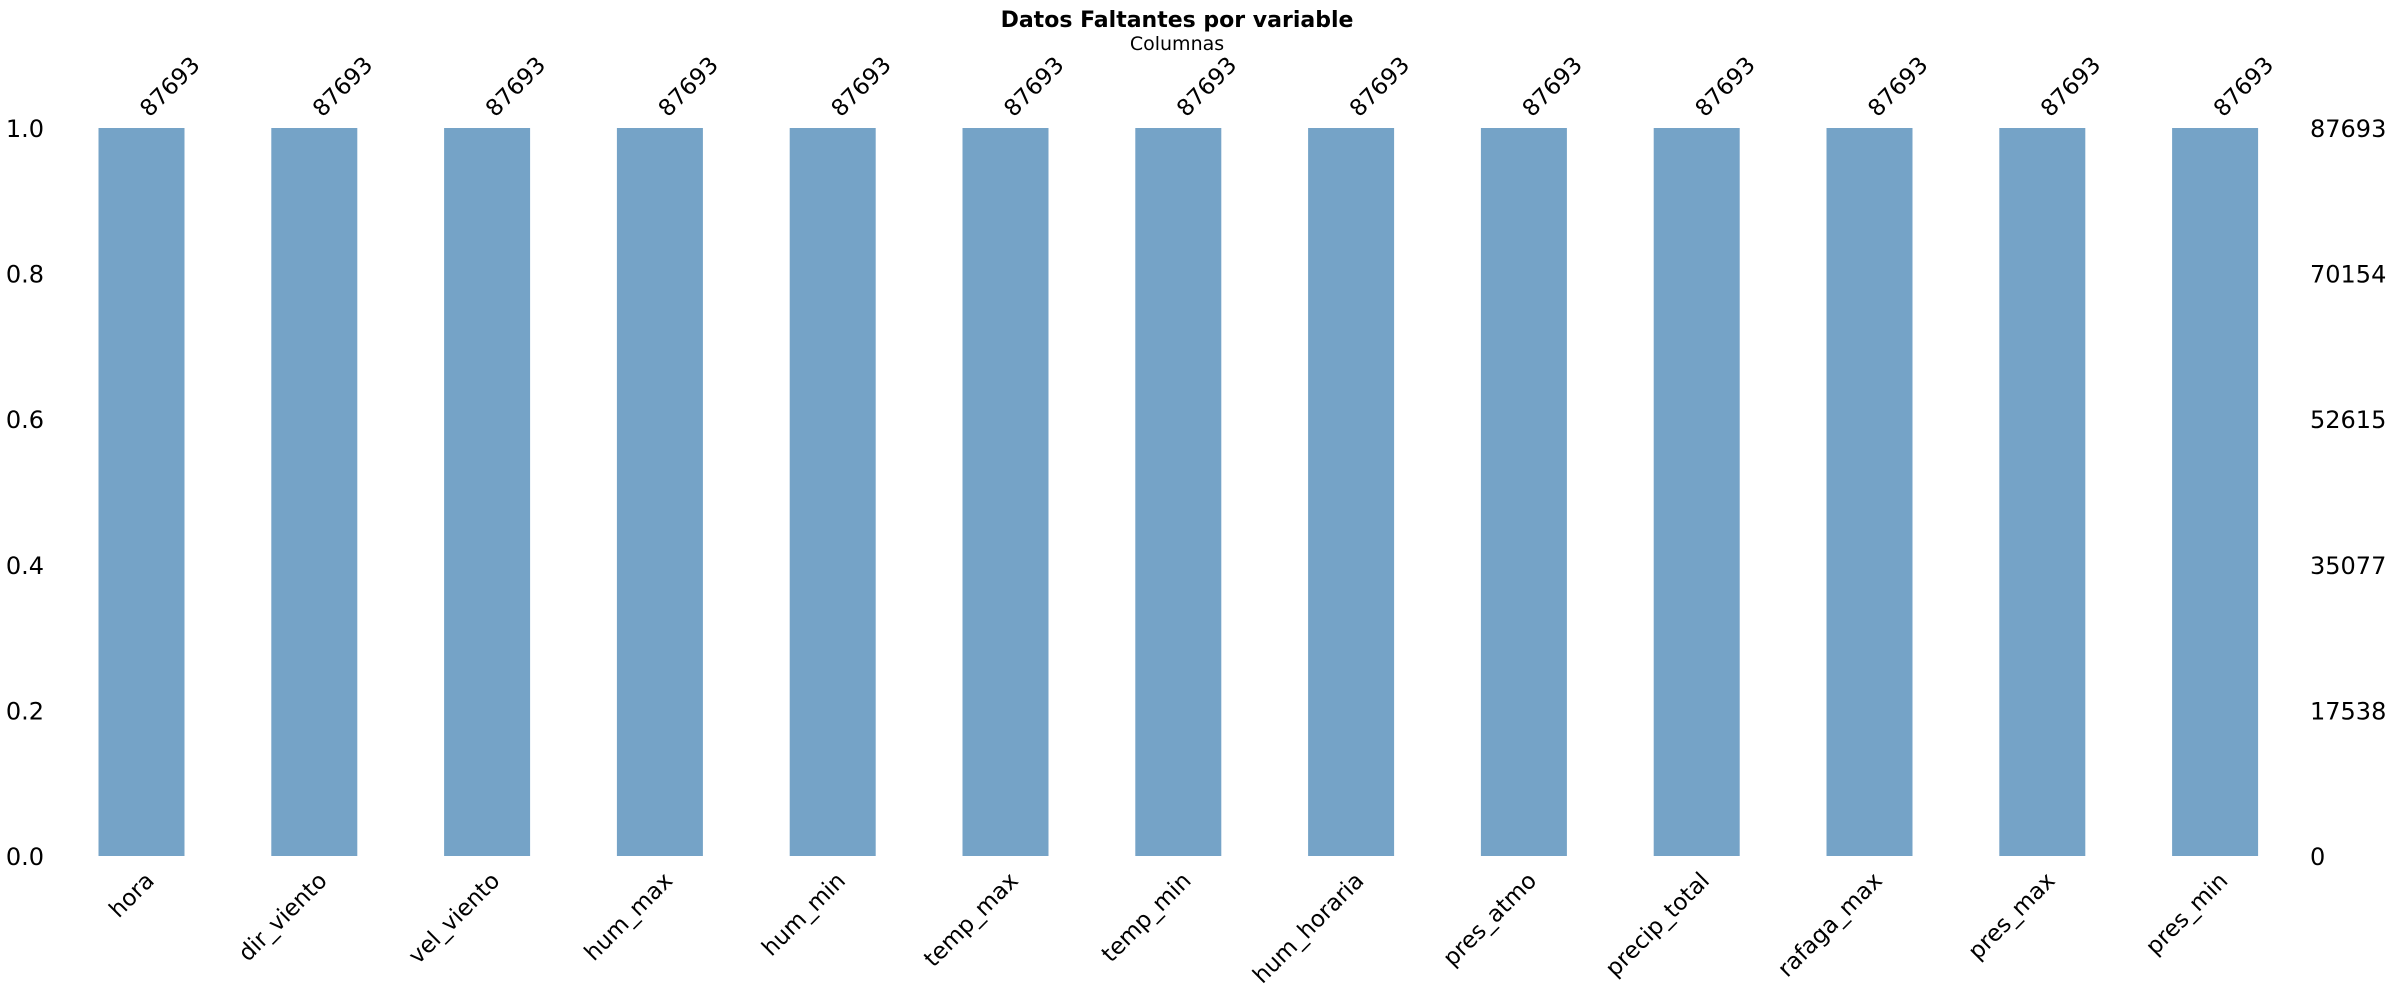  Describe the element at coordinates (1308, 928) in the screenshot. I see `category-label: hum_horaria` at that location.